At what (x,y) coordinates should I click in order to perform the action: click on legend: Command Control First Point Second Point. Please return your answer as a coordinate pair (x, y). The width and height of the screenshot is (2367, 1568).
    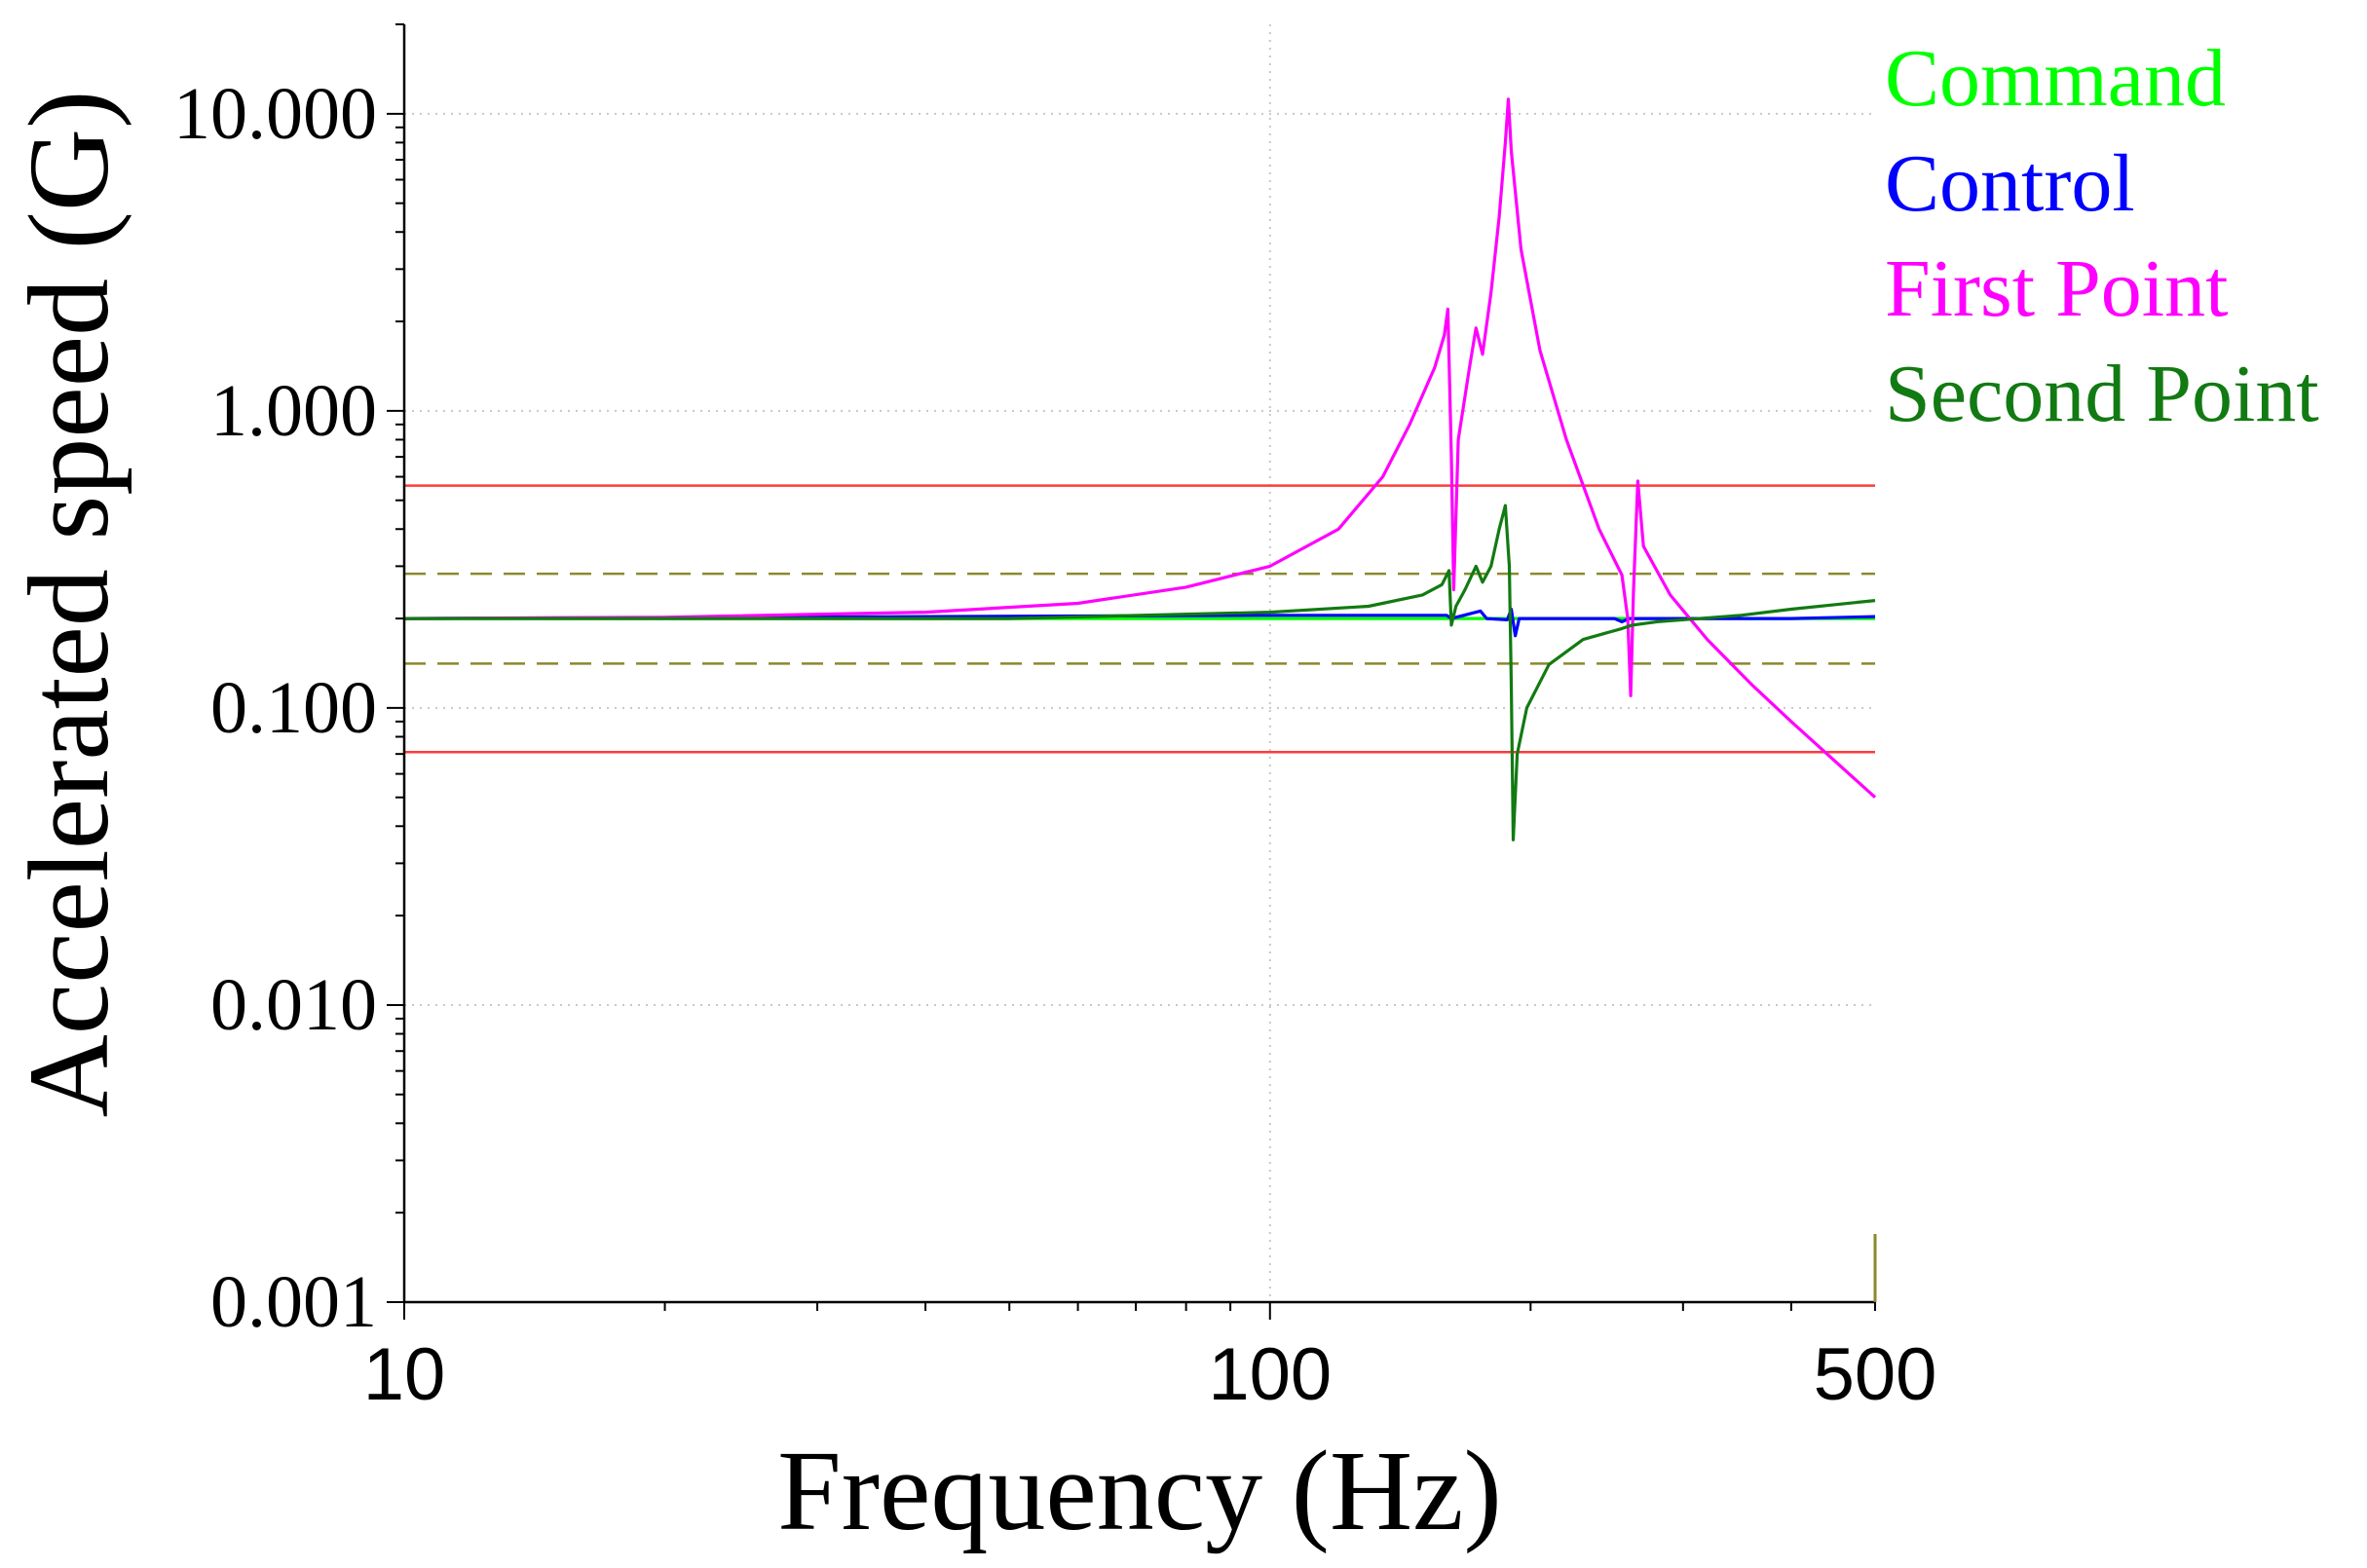
    Looking at the image, I should click on (2102, 236).